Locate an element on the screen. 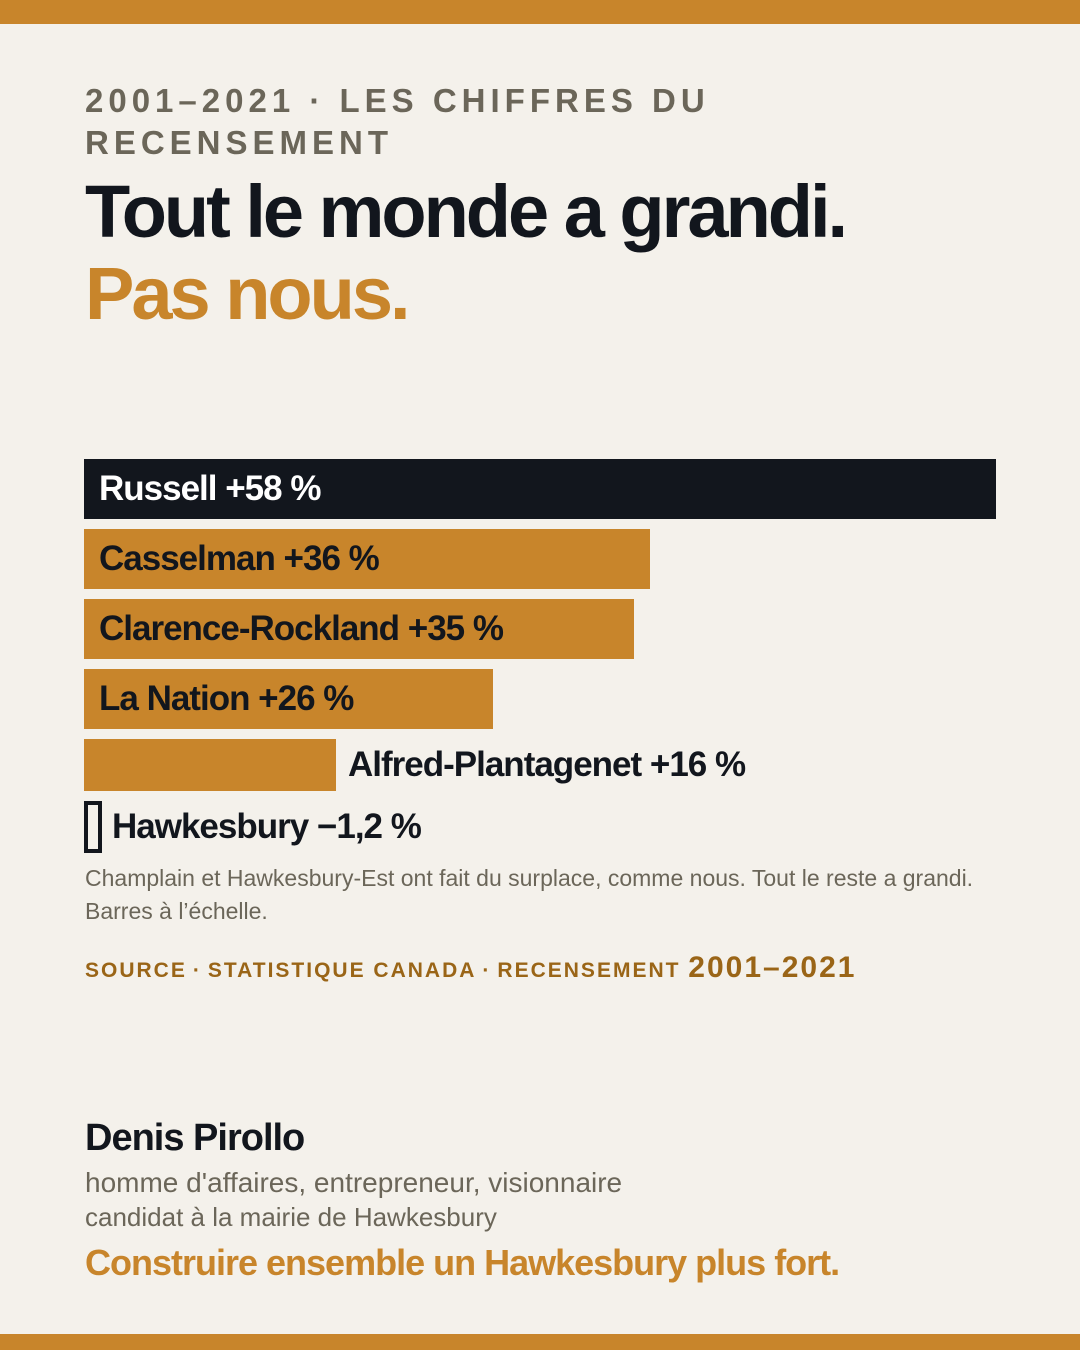 Image resolution: width=1080 pixels, height=1350 pixels. bar-label-hawkesbury: Hawkesbury −1,2 % is located at coordinates (267, 826).